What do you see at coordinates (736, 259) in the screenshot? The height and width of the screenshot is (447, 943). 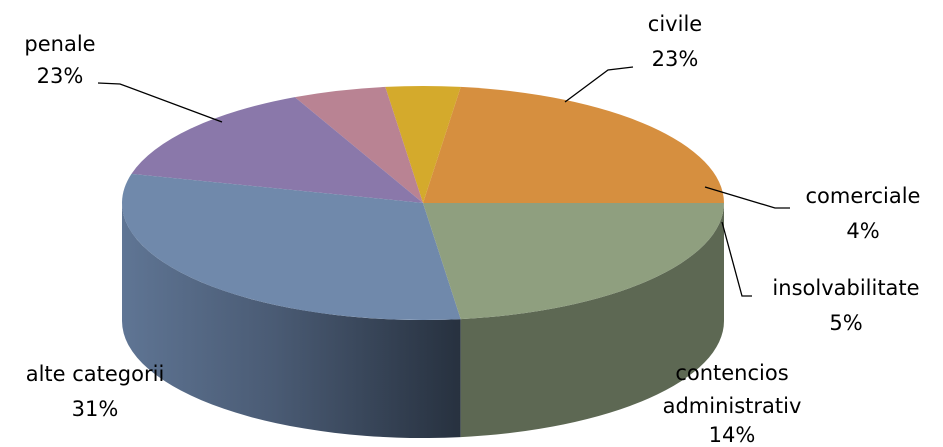 I see `leader-line-insolvabilitate` at bounding box center [736, 259].